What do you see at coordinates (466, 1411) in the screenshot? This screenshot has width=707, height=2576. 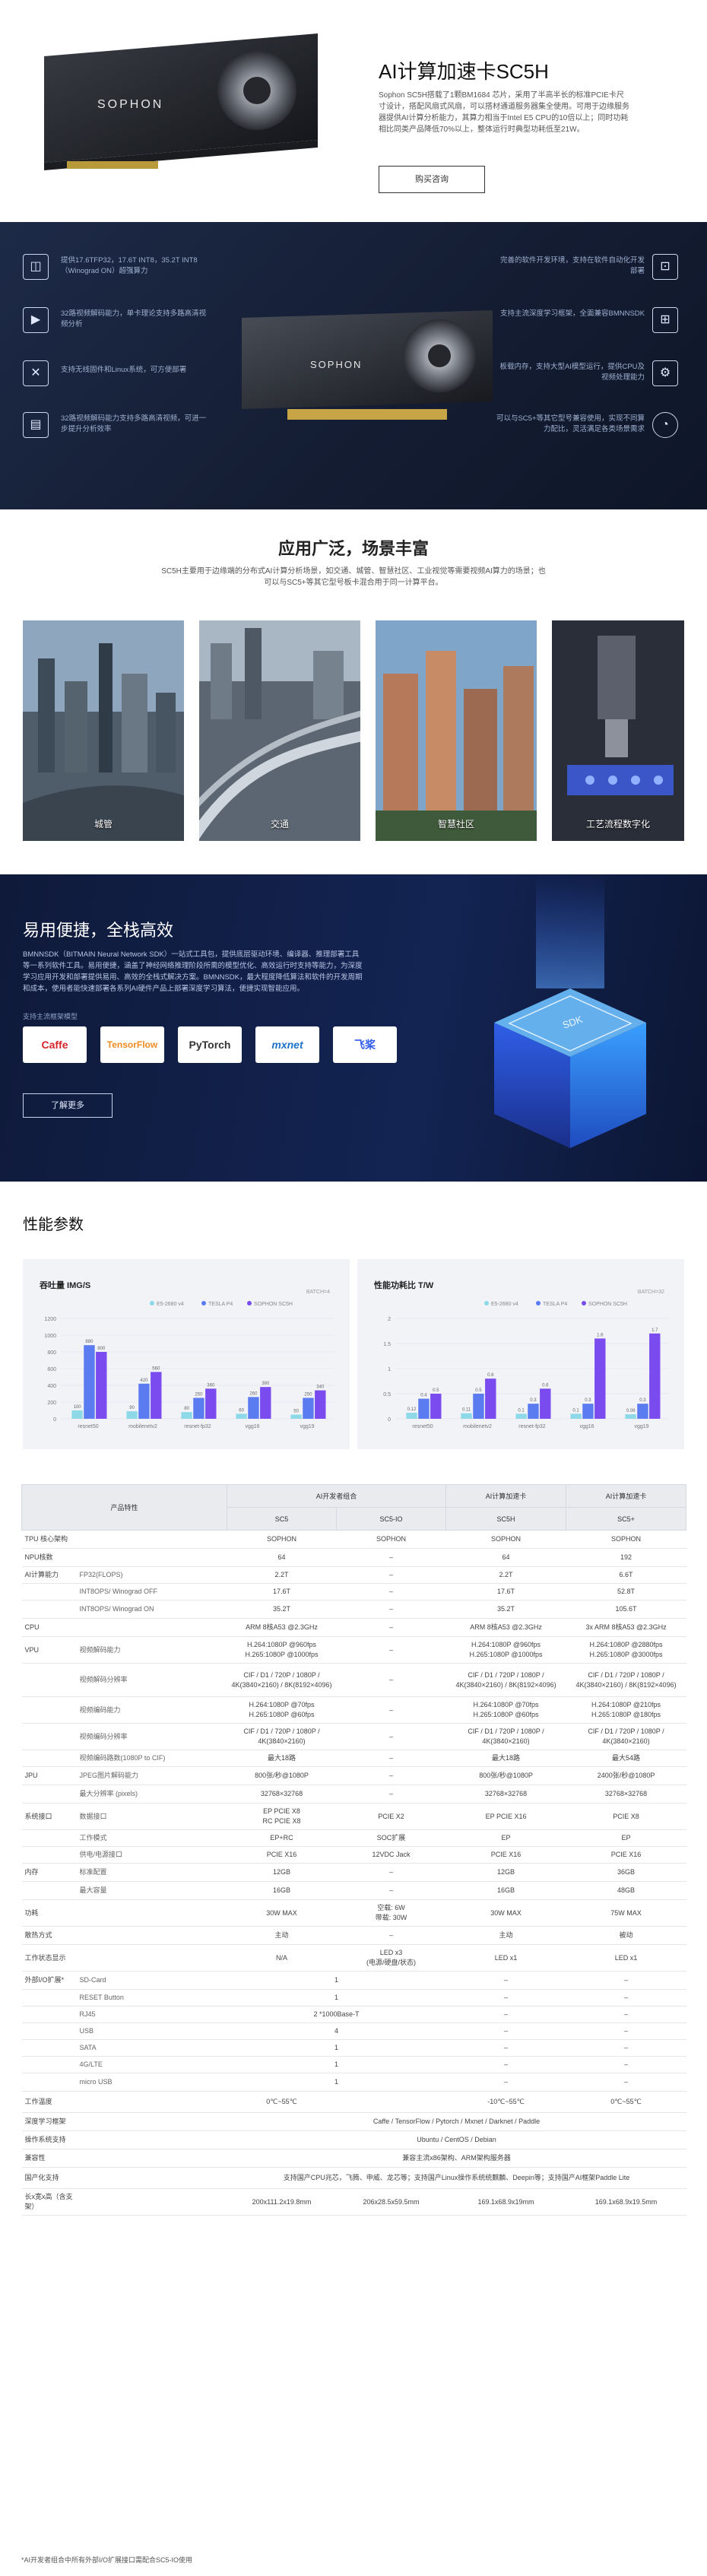 I see `bar-value-label: 0.11` at bounding box center [466, 1411].